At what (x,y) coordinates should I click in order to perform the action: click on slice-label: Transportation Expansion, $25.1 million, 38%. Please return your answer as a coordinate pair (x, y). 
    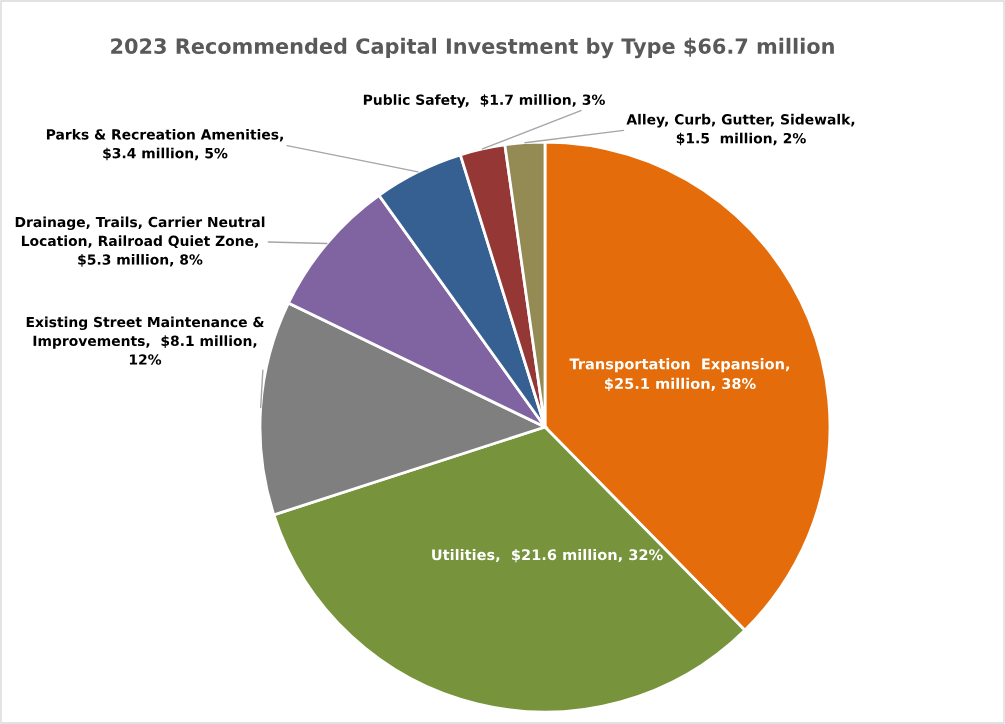
    Looking at the image, I should click on (679, 374).